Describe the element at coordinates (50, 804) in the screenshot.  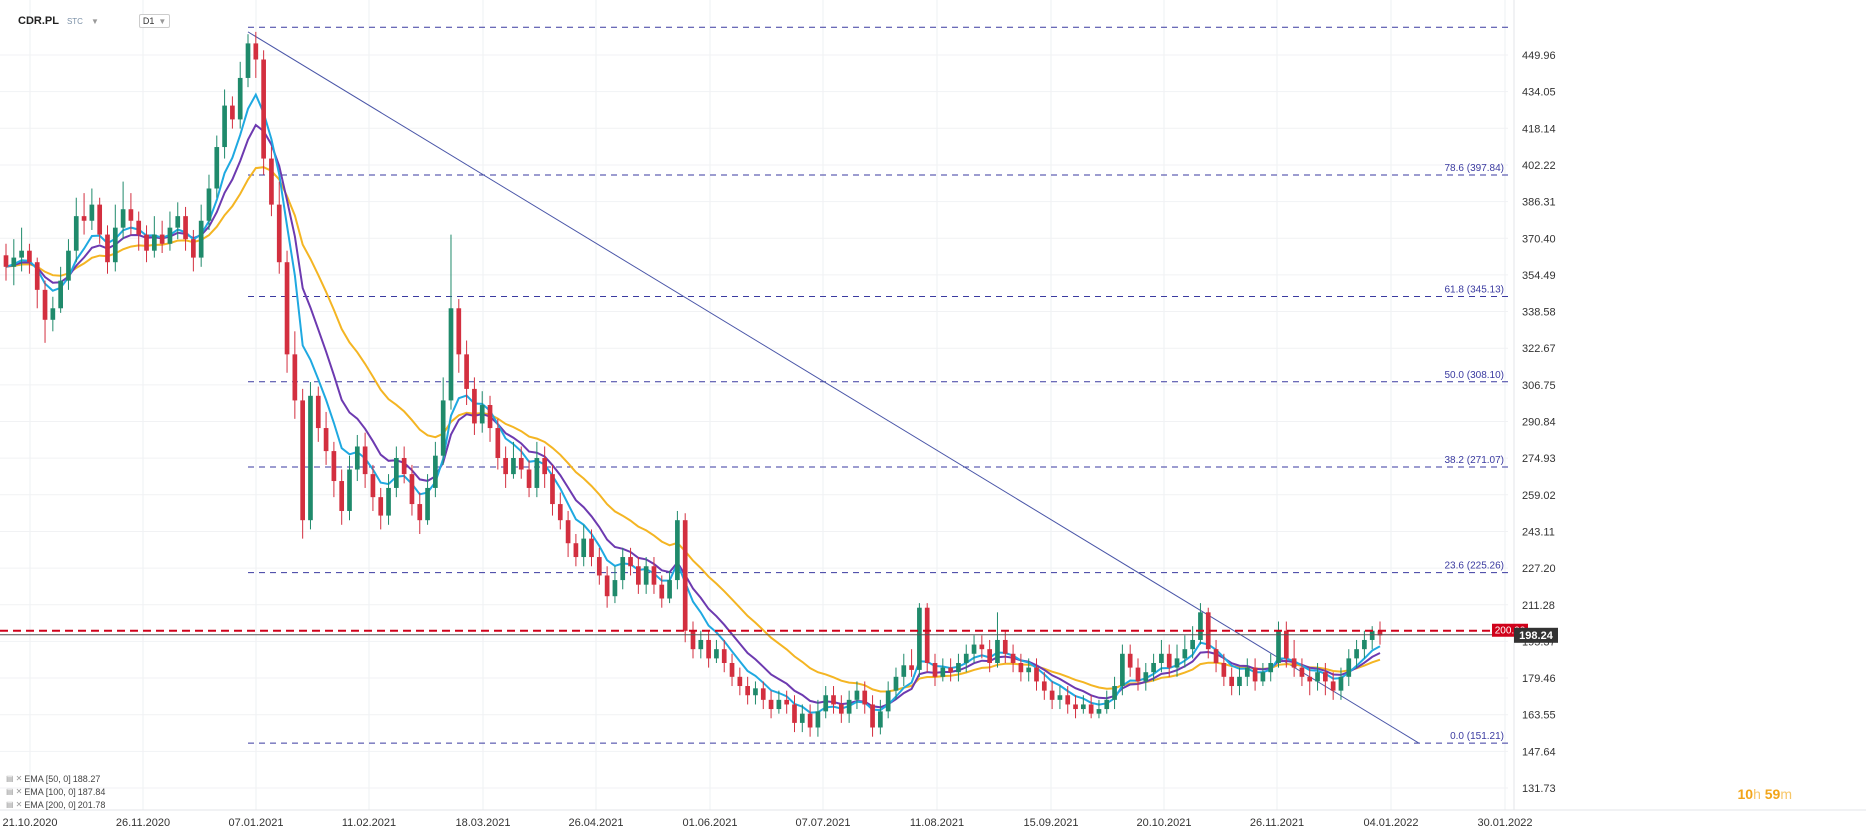
I see `indicator-label: EMA [200, 0]` at that location.